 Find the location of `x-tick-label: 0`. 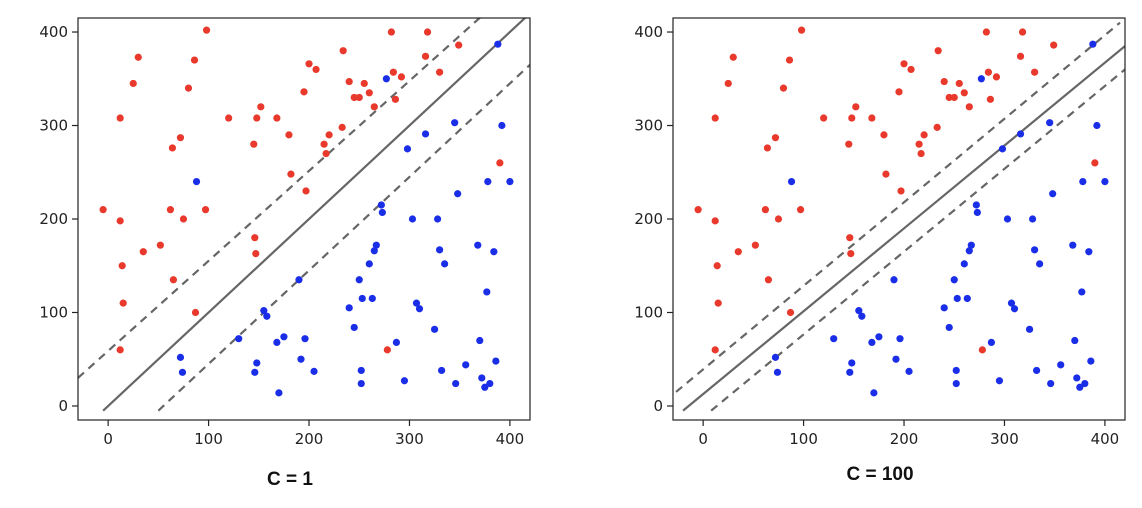

x-tick-label: 0 is located at coordinates (703, 439).